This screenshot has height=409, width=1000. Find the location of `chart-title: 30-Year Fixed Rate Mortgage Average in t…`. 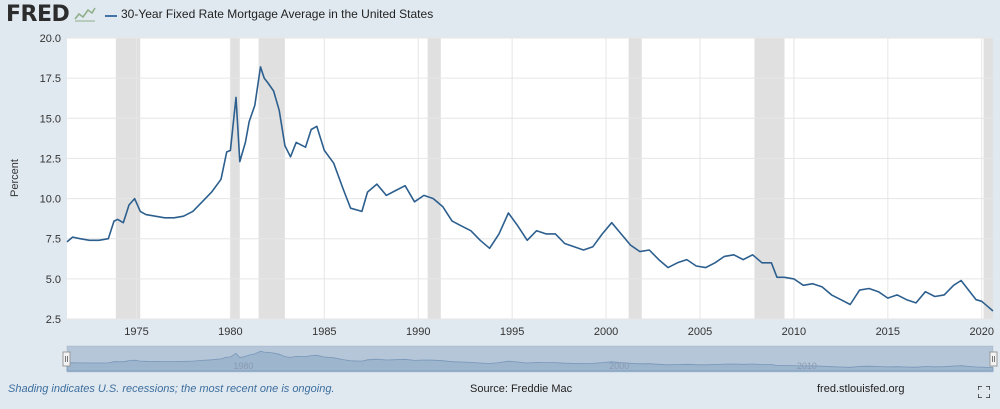

chart-title: 30-Year Fixed Rate Mortgage Average in t… is located at coordinates (277, 14).